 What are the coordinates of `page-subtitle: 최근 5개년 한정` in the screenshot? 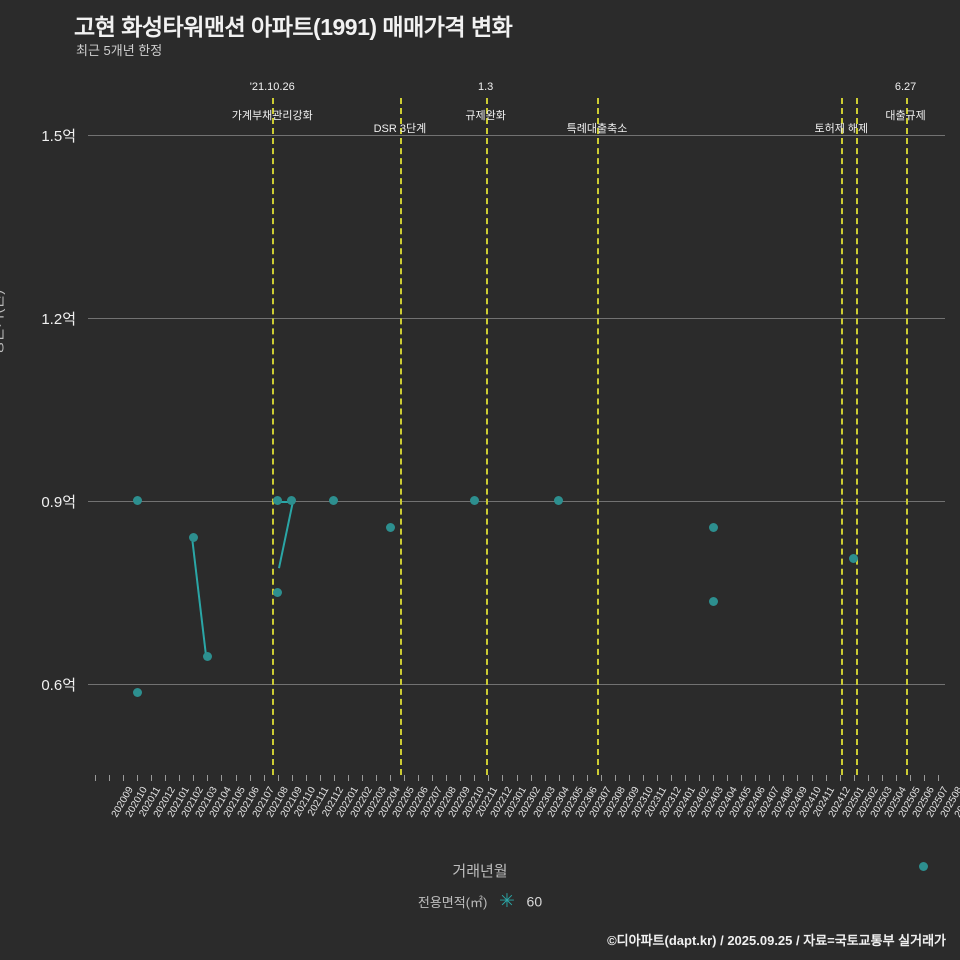 It's located at (119, 50).